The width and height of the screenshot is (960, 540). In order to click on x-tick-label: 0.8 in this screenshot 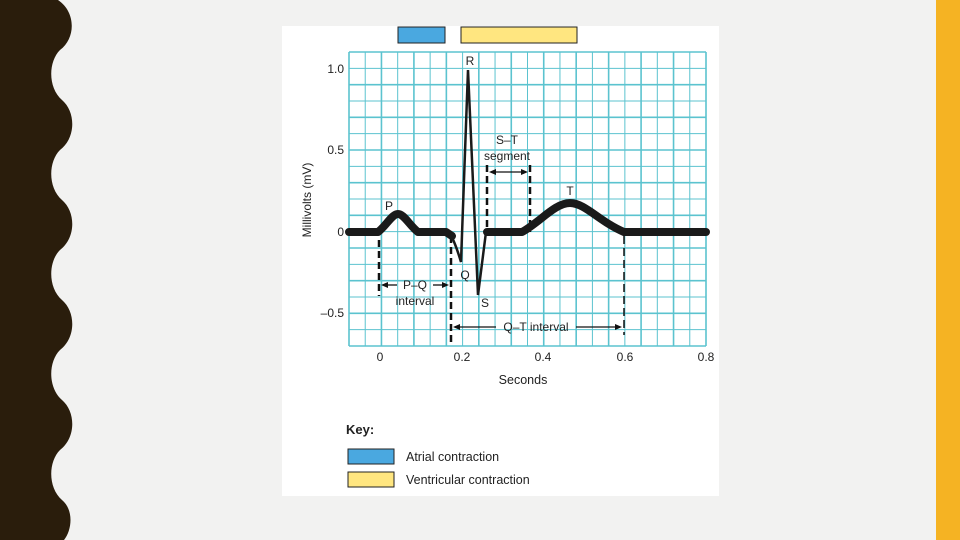, I will do `click(706, 357)`.